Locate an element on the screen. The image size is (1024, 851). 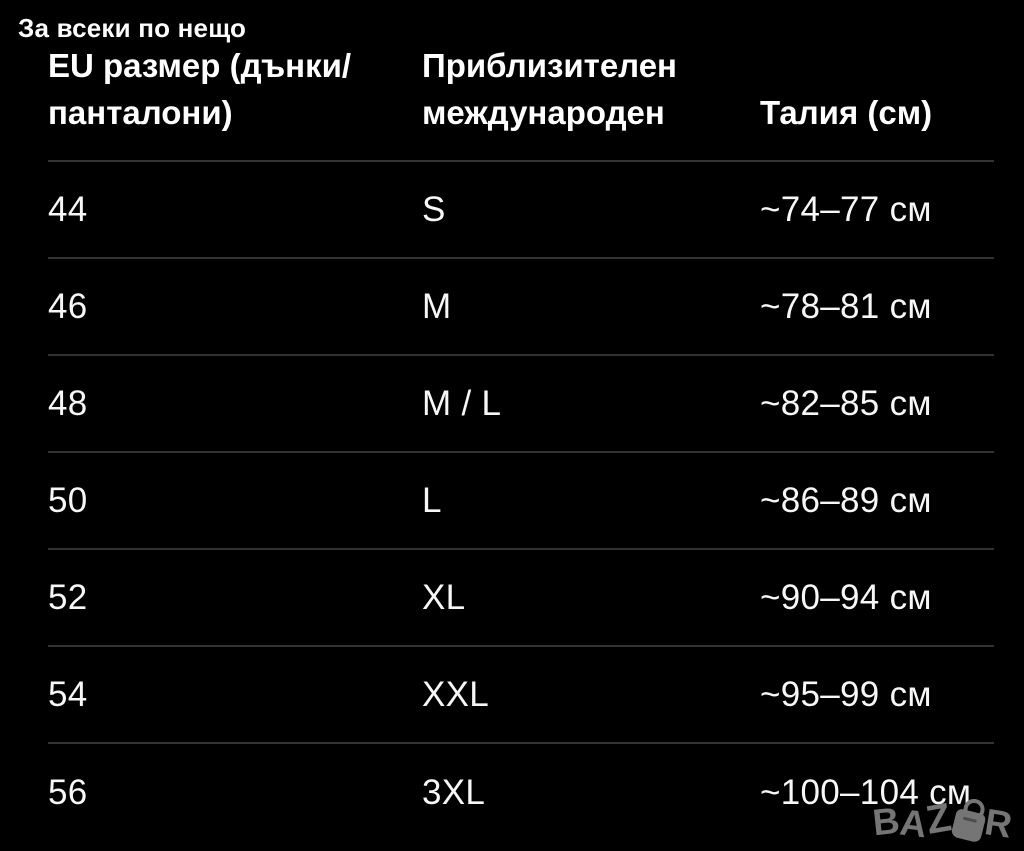
intl-size-cell: S is located at coordinates (434, 209).